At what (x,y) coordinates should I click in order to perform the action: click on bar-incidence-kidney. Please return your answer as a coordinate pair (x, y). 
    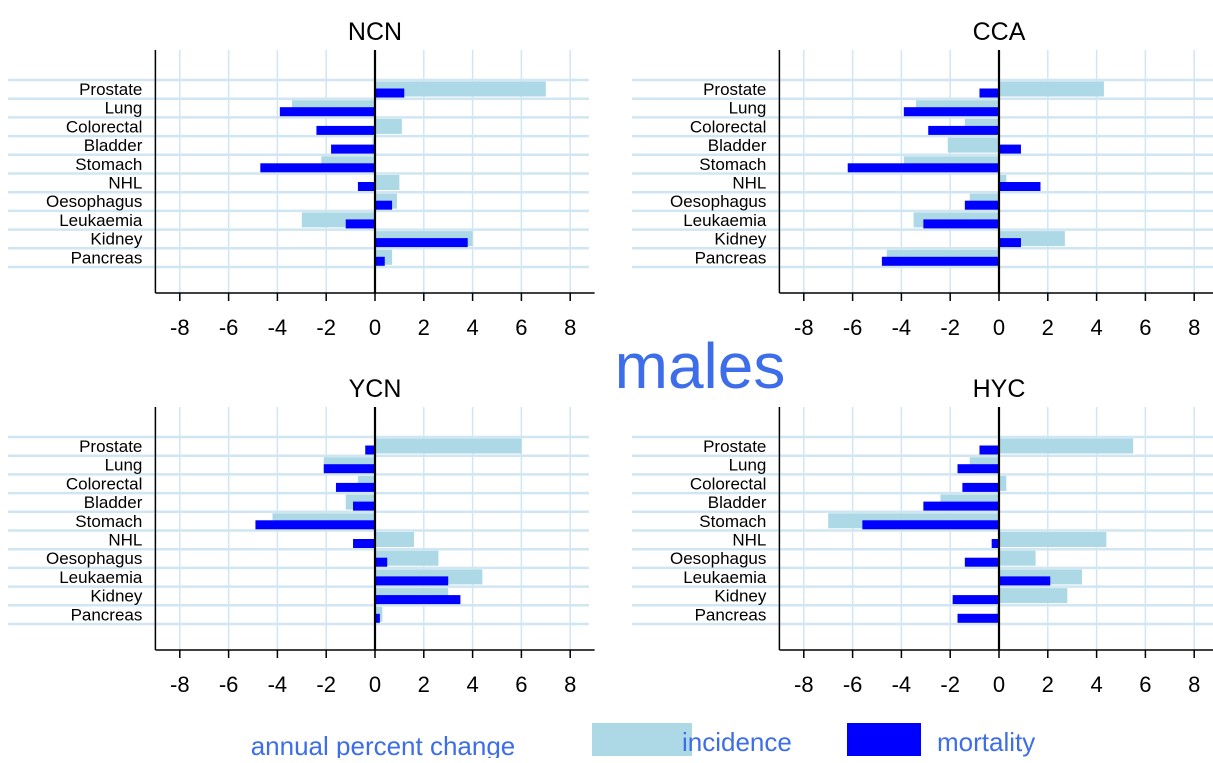
    Looking at the image, I should click on (1033, 596).